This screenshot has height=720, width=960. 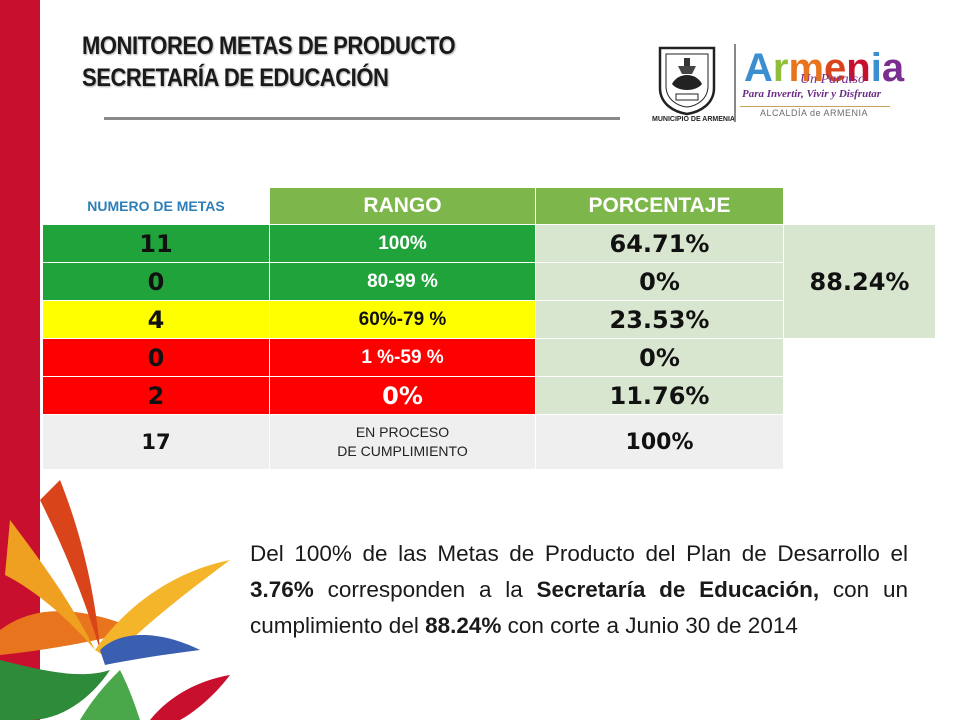 I want to click on table-row: 0 1 %-59 % 0%, so click(x=489, y=357).